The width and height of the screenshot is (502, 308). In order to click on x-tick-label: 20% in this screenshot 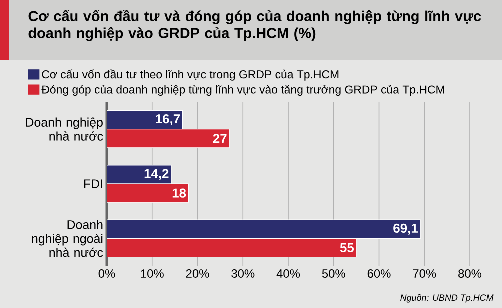, I will do `click(198, 274)`.